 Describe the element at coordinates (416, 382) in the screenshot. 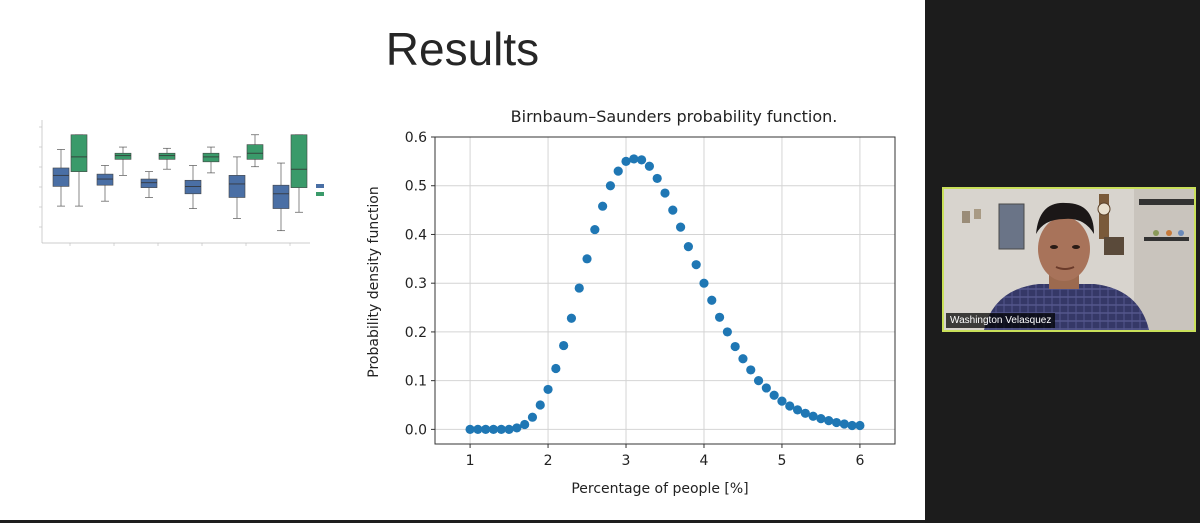

I see `y-tick-label: 0.1` at that location.